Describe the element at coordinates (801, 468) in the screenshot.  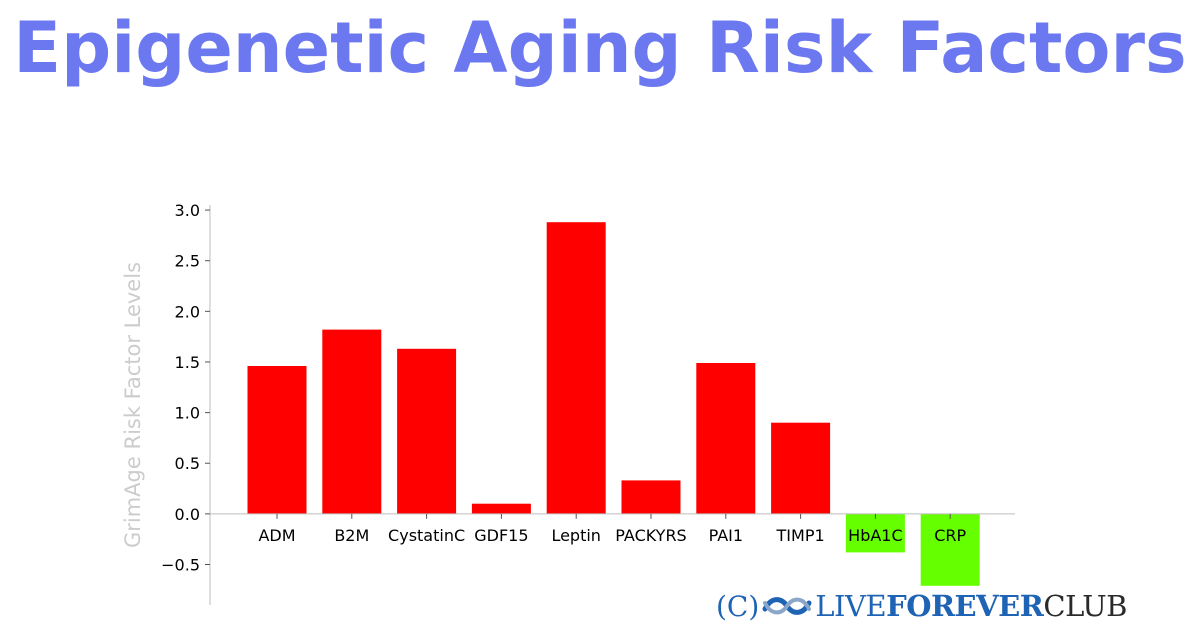
I see `bar-timp1` at that location.